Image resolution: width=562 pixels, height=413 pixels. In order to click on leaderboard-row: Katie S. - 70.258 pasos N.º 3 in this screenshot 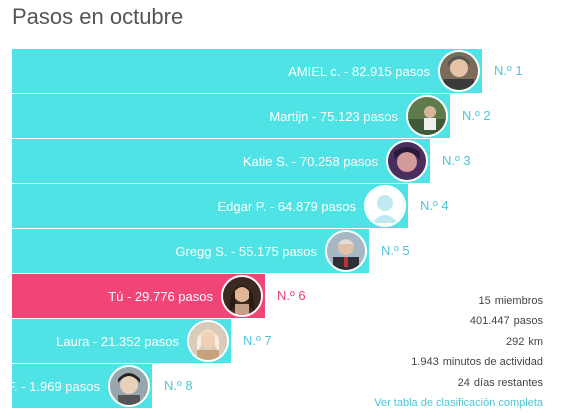, I will do `click(266, 161)`.